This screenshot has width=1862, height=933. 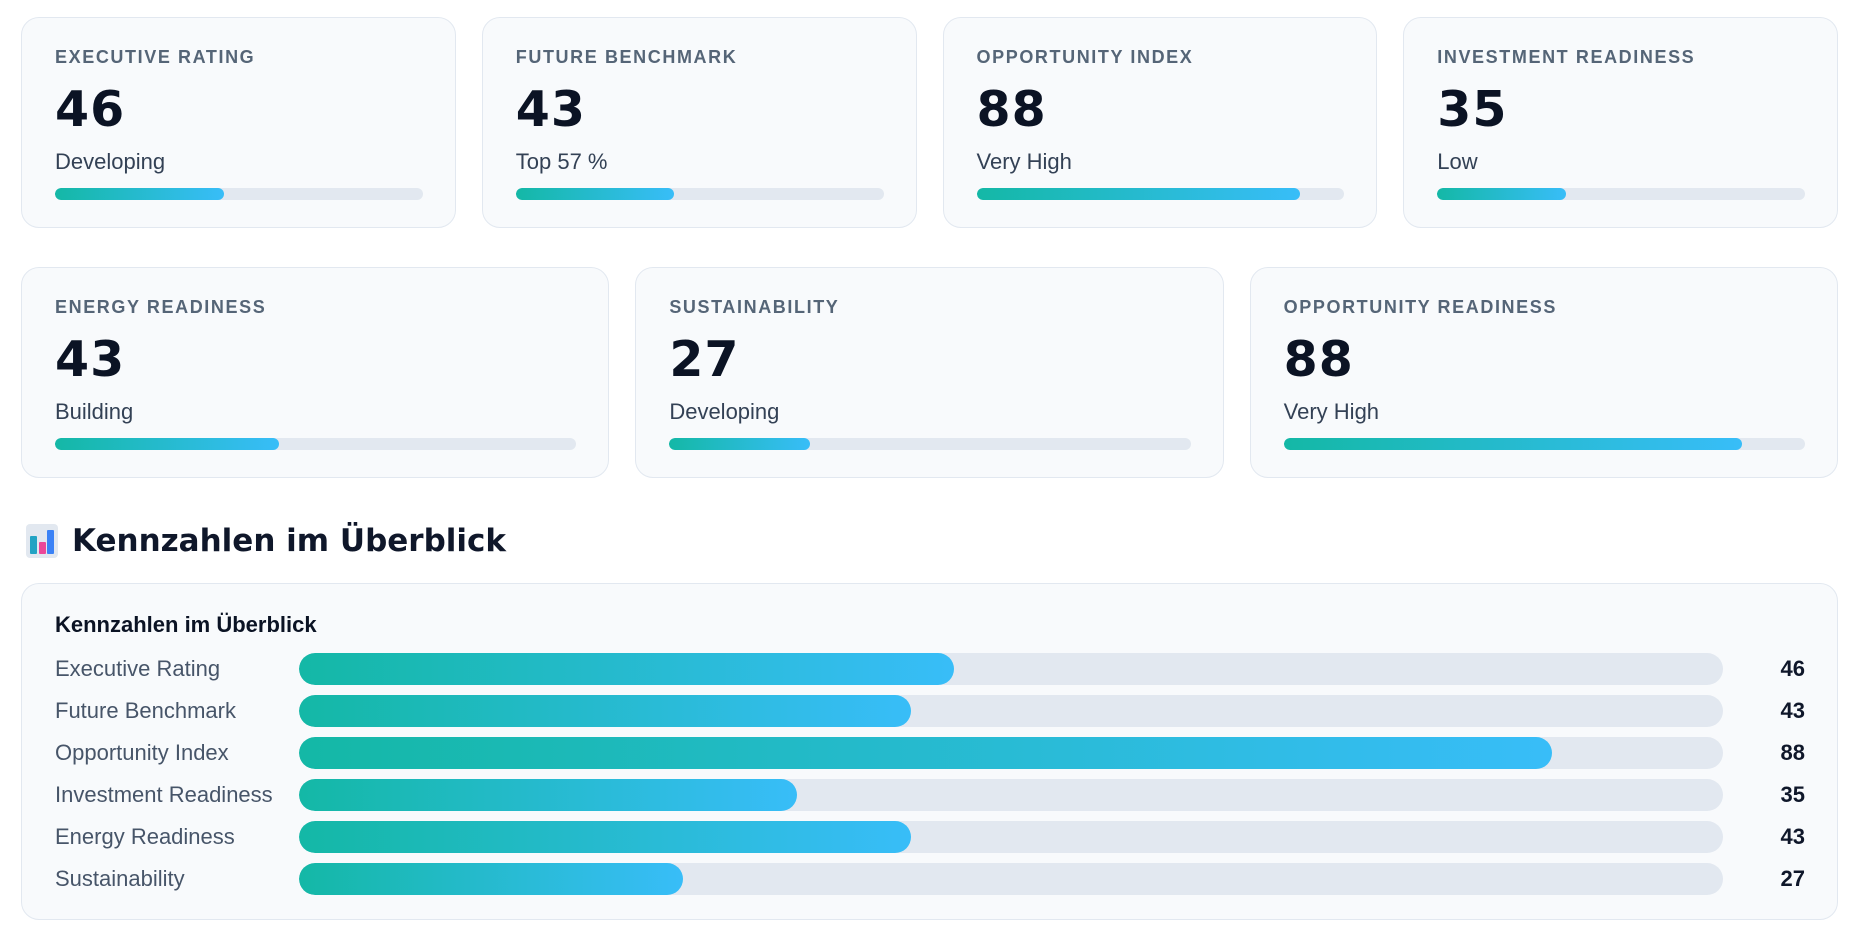 I want to click on kpi-value: 46, so click(x=90, y=109).